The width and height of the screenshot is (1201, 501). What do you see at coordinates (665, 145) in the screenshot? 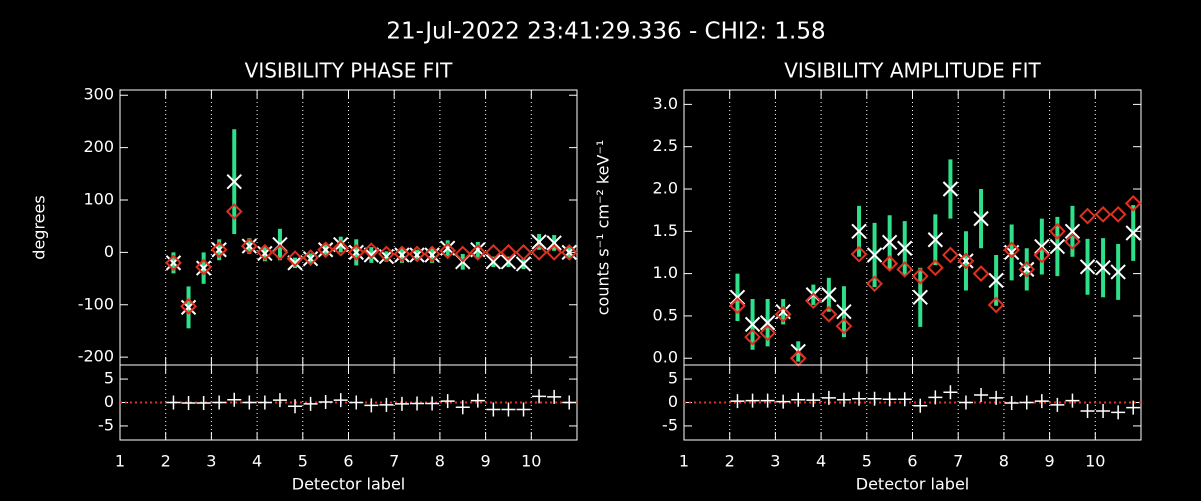
I see `y-tick-label: 2.5` at bounding box center [665, 145].